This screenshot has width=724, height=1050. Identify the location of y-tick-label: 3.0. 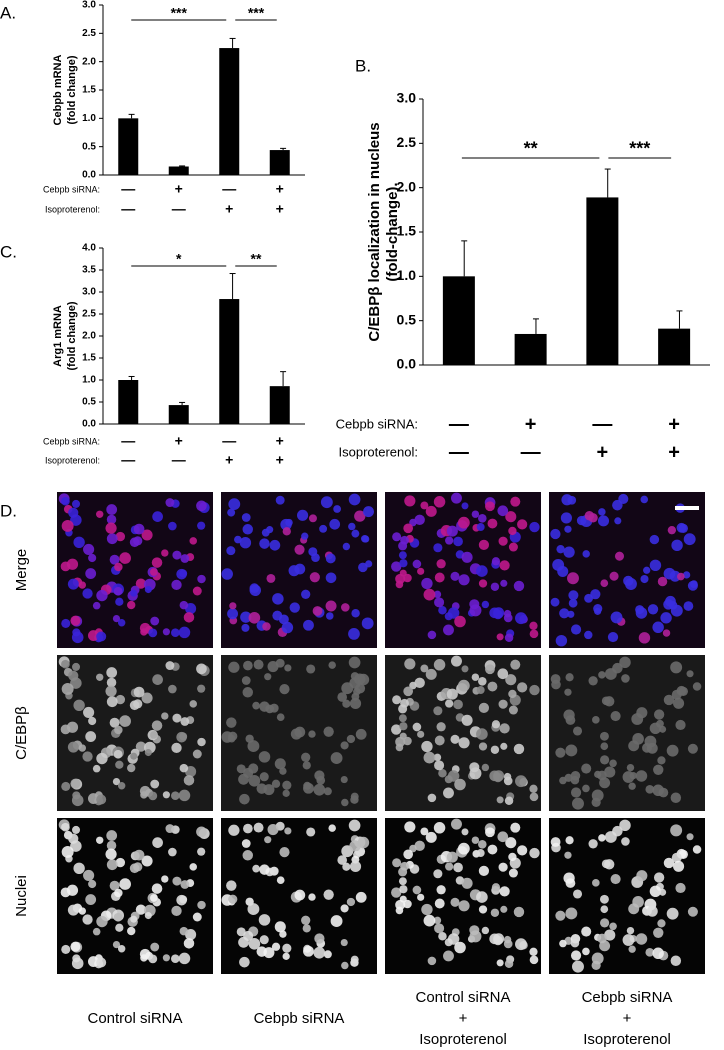
(407, 98).